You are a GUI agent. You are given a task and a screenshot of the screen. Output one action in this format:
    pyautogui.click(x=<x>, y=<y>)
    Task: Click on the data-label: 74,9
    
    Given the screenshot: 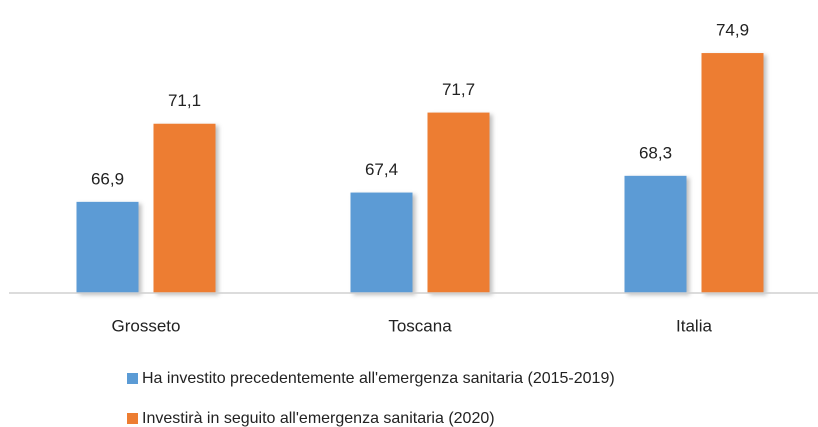 What is the action you would take?
    pyautogui.click(x=732, y=30)
    